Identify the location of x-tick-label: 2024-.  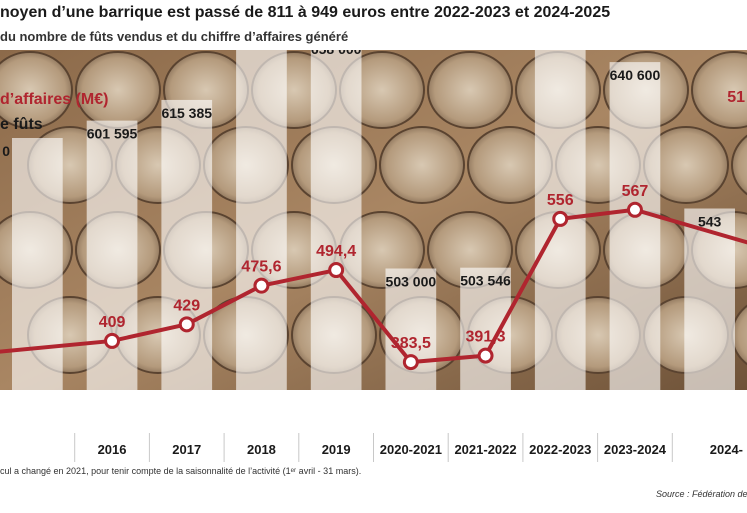
(726, 449).